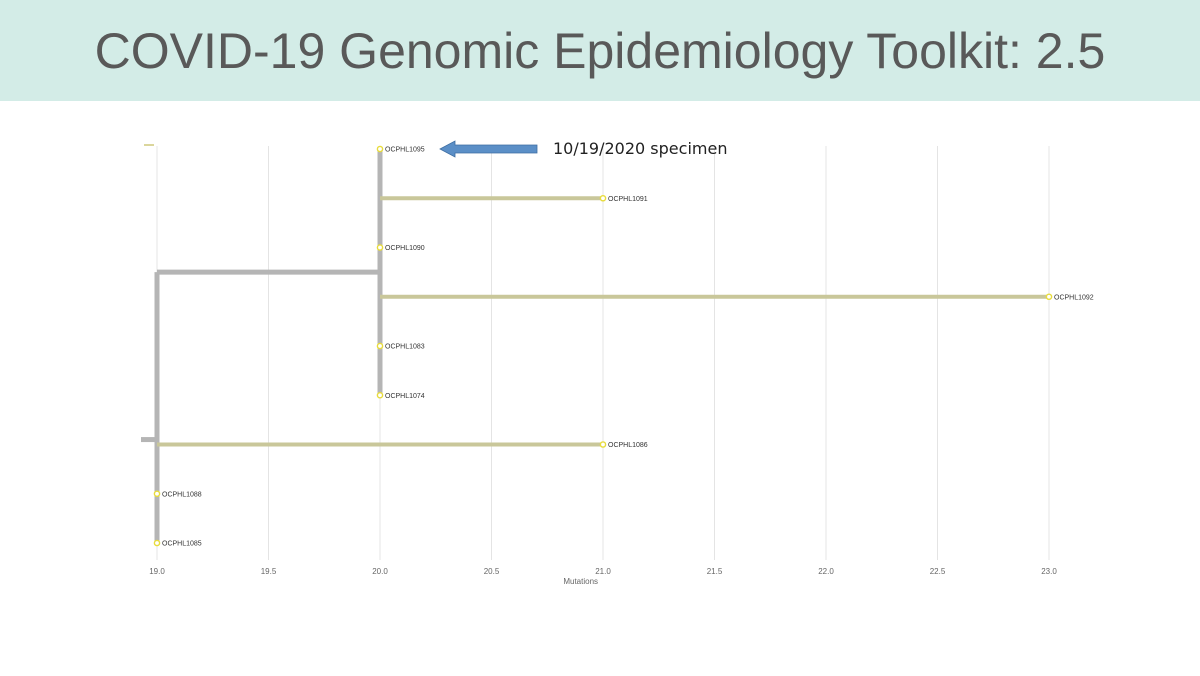 The width and height of the screenshot is (1200, 676). Describe the element at coordinates (580, 581) in the screenshot. I see `x-axis-label: Mutations` at that location.